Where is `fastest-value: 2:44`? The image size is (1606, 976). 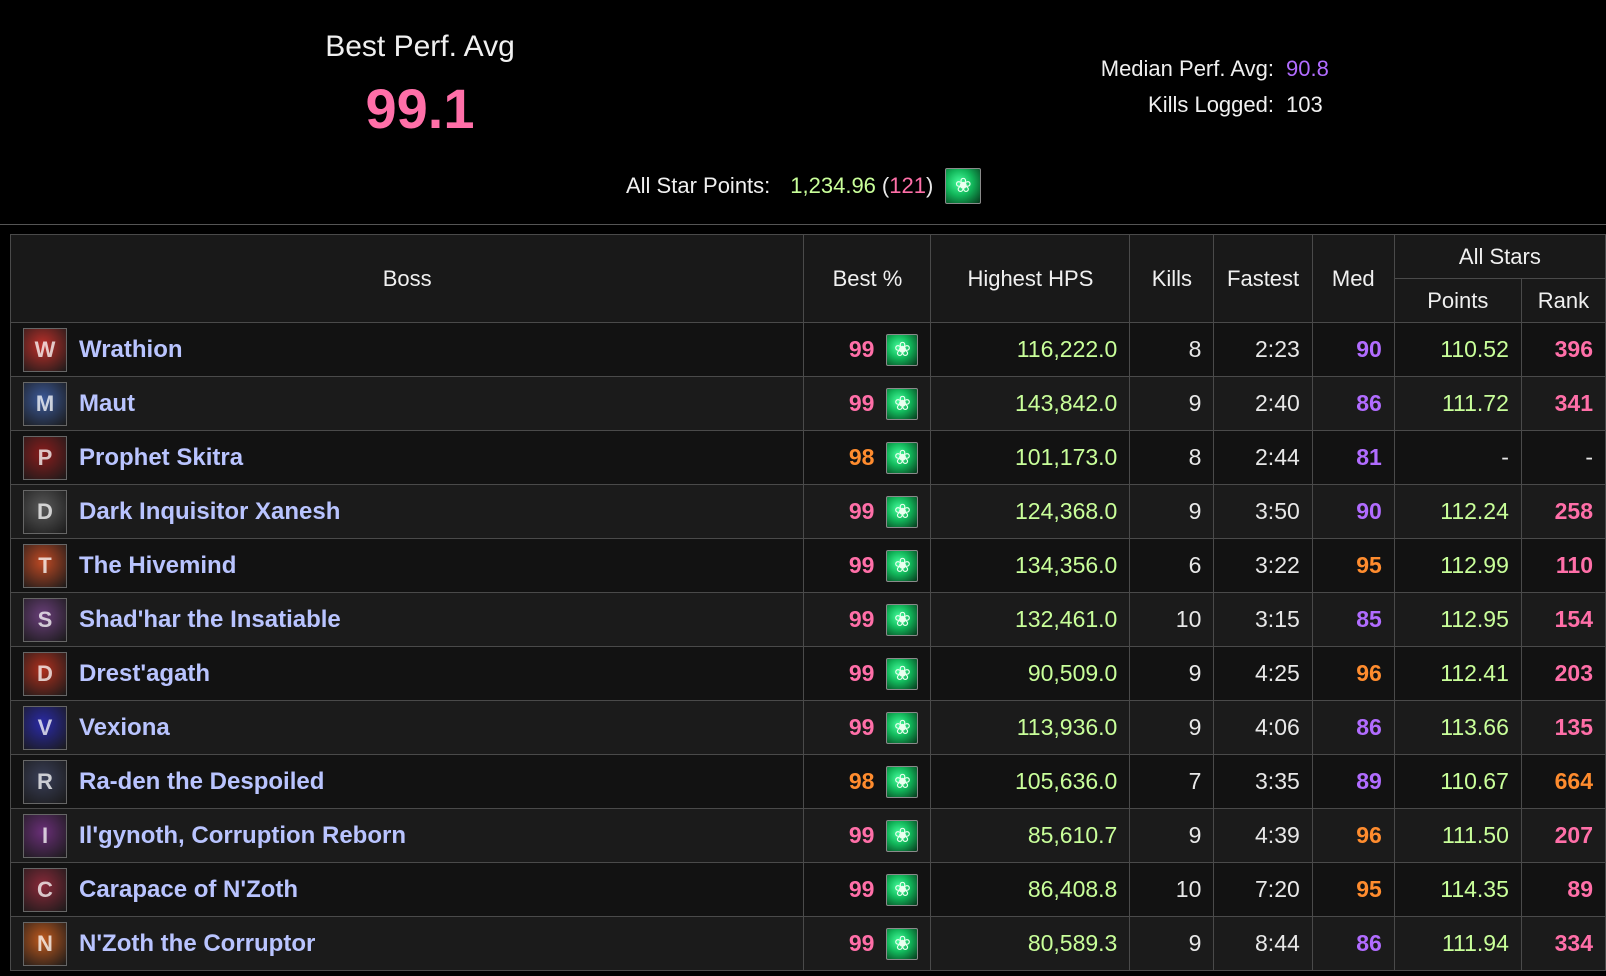 fastest-value: 2:44 is located at coordinates (1263, 457).